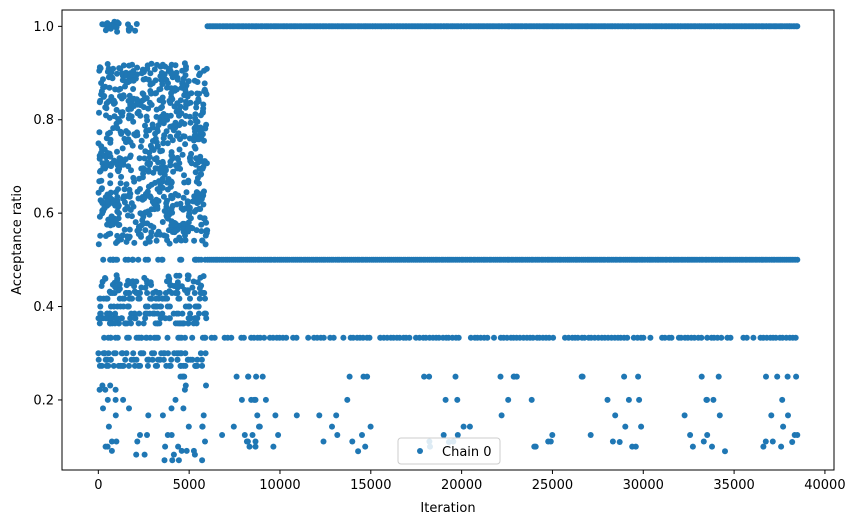 Image resolution: width=860 pixels, height=525 pixels. What do you see at coordinates (43, 307) in the screenshot?
I see `y-tick-label: 0.4` at bounding box center [43, 307].